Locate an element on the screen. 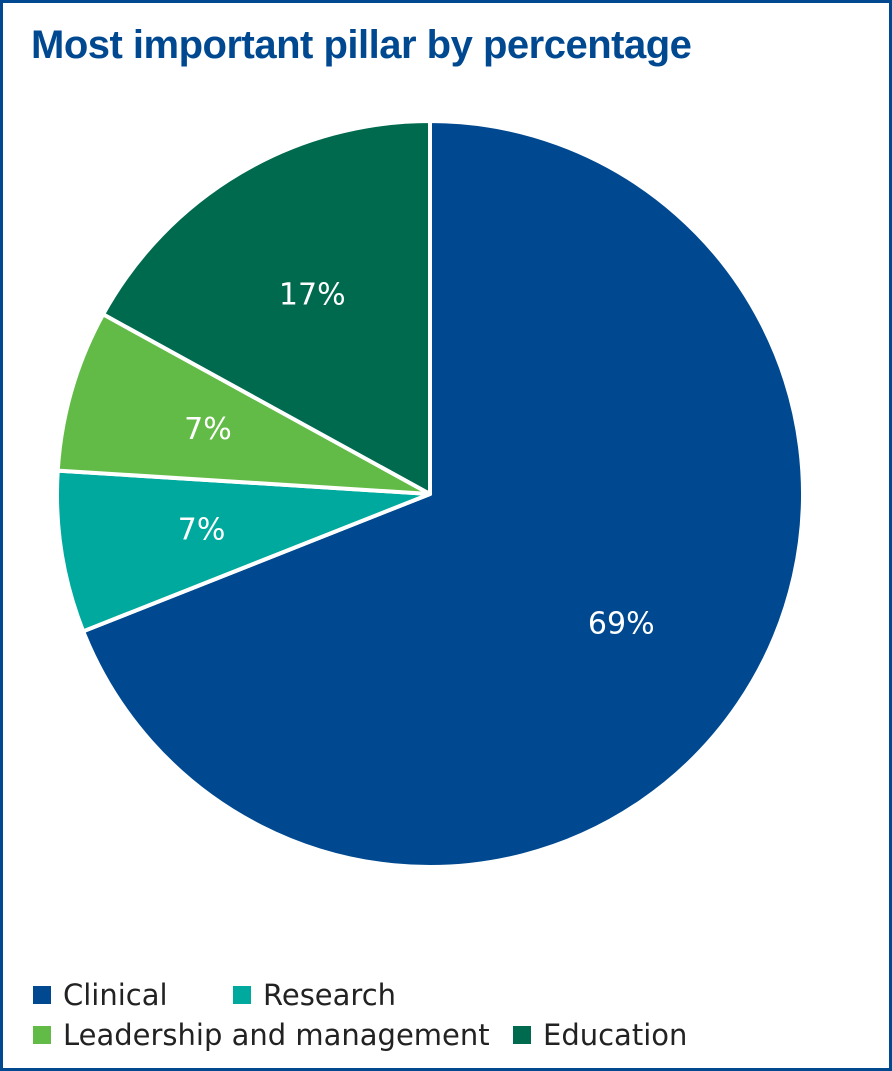  legend-swatch-education is located at coordinates (522, 1035).